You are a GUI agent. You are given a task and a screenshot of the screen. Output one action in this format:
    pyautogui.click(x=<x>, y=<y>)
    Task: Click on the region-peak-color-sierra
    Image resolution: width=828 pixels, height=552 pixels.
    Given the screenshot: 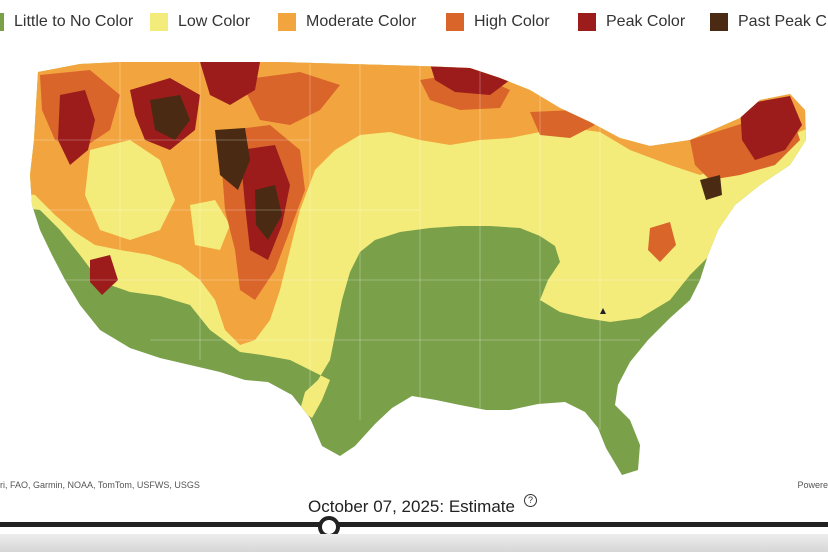 What is the action you would take?
    pyautogui.click(x=104, y=275)
    